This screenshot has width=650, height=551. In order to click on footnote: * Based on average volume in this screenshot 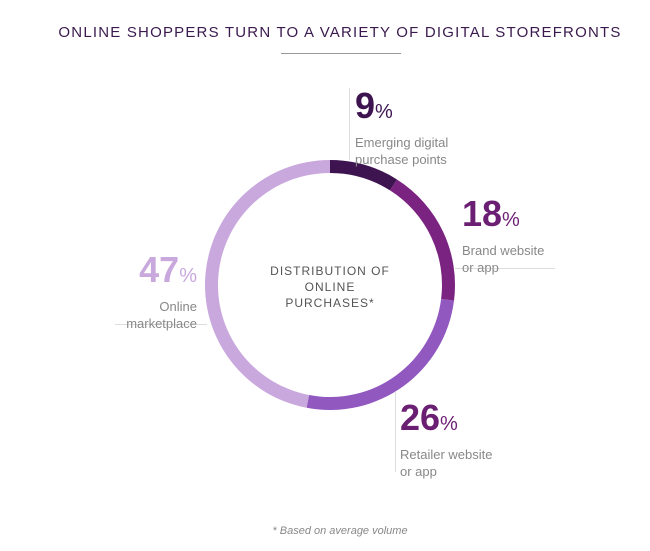, I will do `click(340, 531)`.